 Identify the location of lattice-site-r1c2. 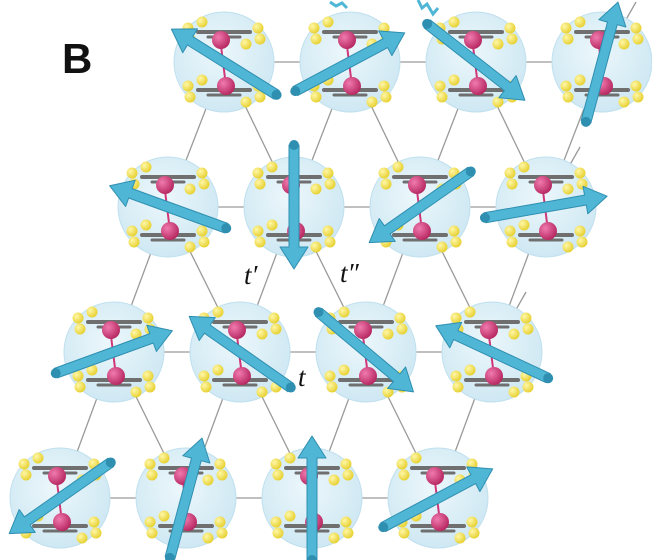
(348, 62).